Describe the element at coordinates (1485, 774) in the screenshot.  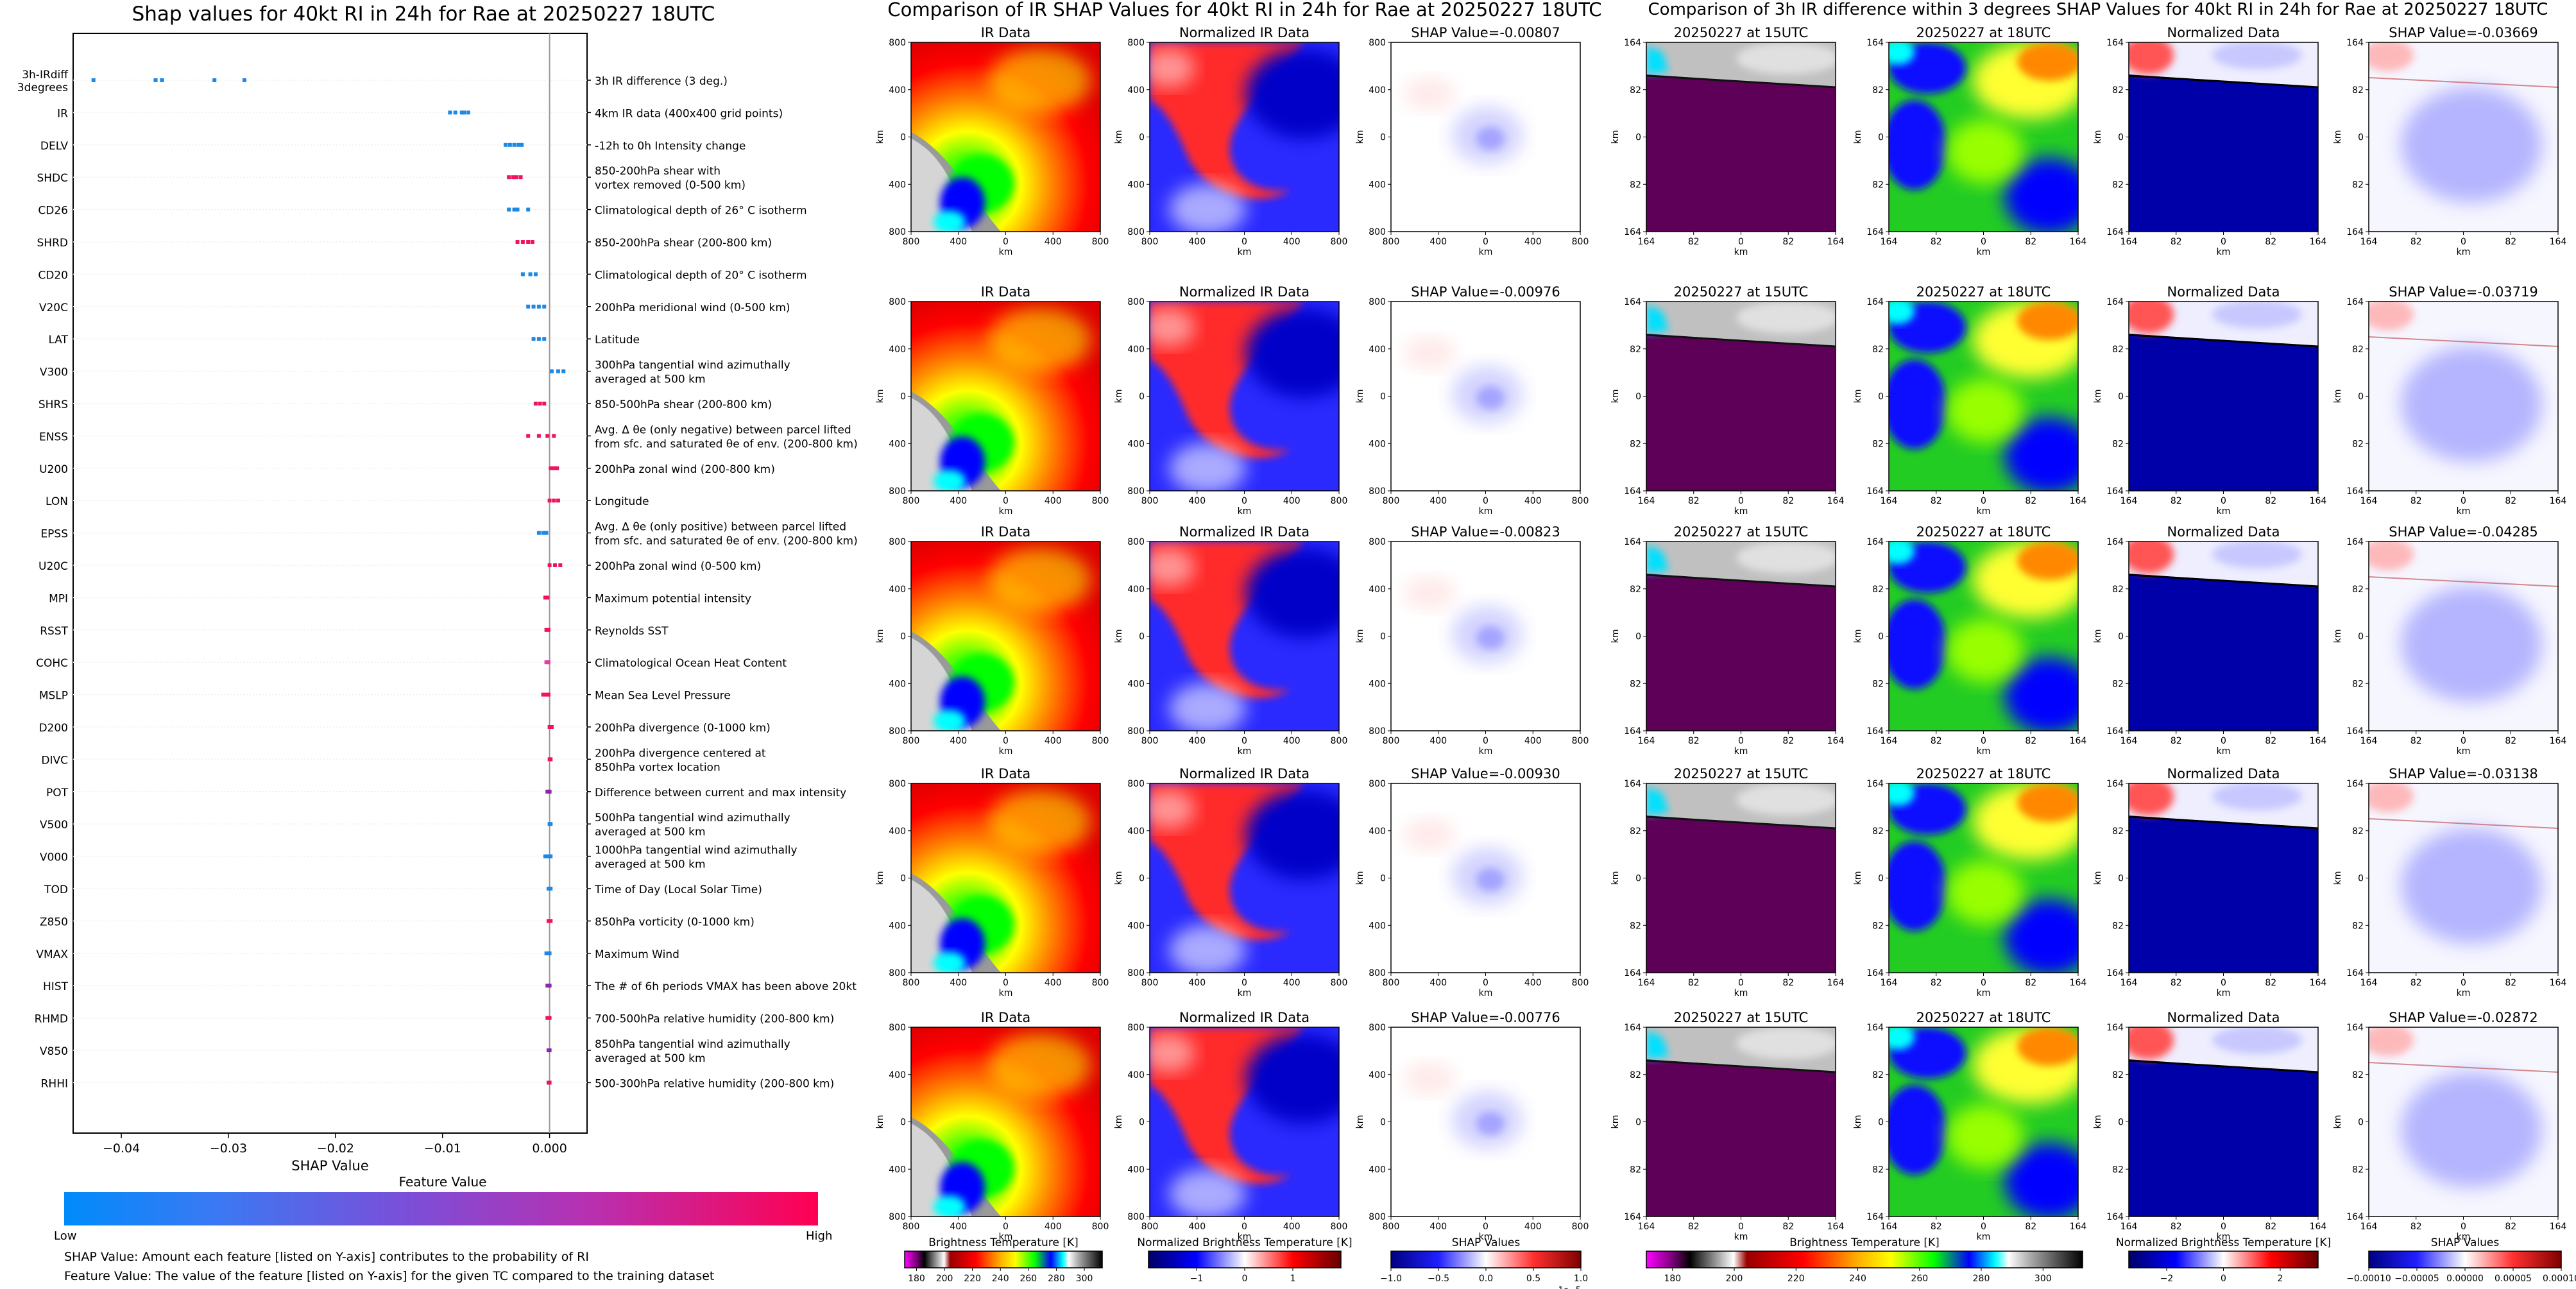
I see `panel-title: SHAP Value=-0.00930` at that location.